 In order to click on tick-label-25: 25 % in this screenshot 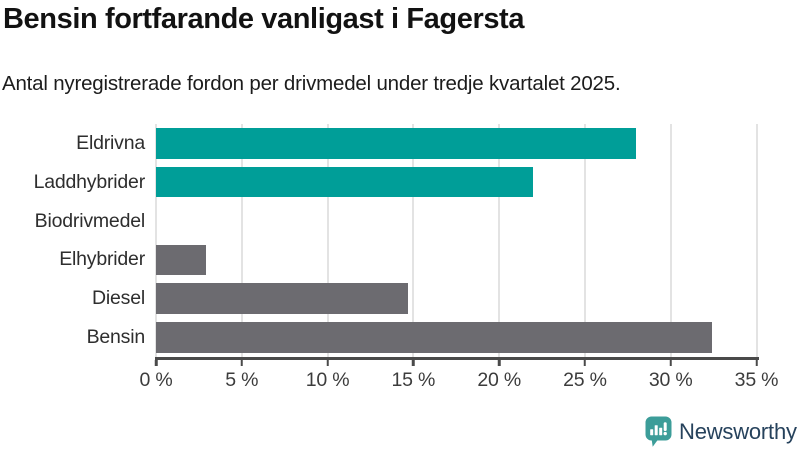, I will do `click(585, 380)`.